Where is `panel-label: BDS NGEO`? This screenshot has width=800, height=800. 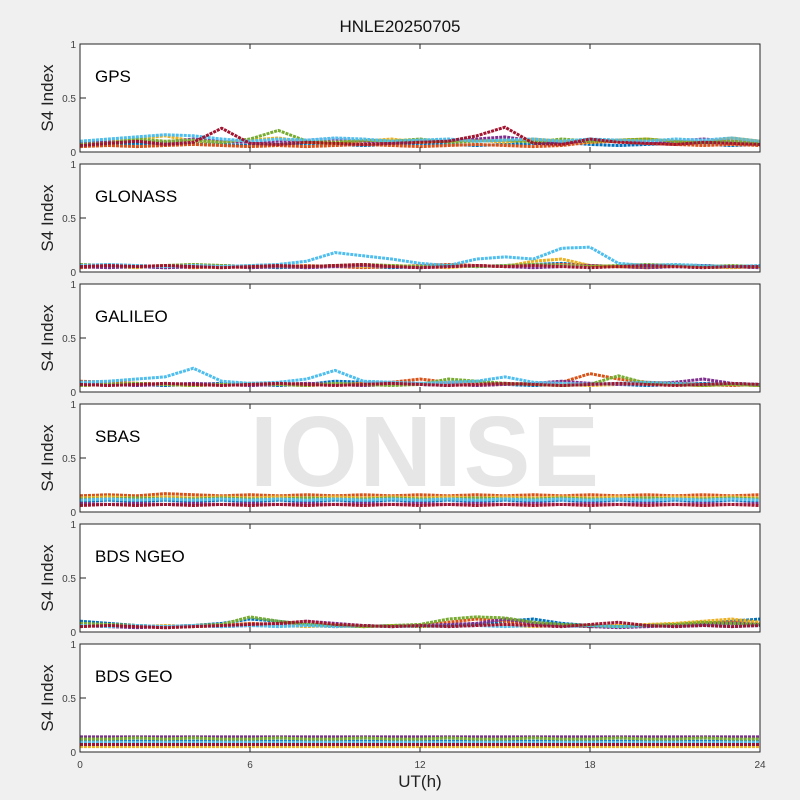 panel-label: BDS NGEO is located at coordinates (140, 556).